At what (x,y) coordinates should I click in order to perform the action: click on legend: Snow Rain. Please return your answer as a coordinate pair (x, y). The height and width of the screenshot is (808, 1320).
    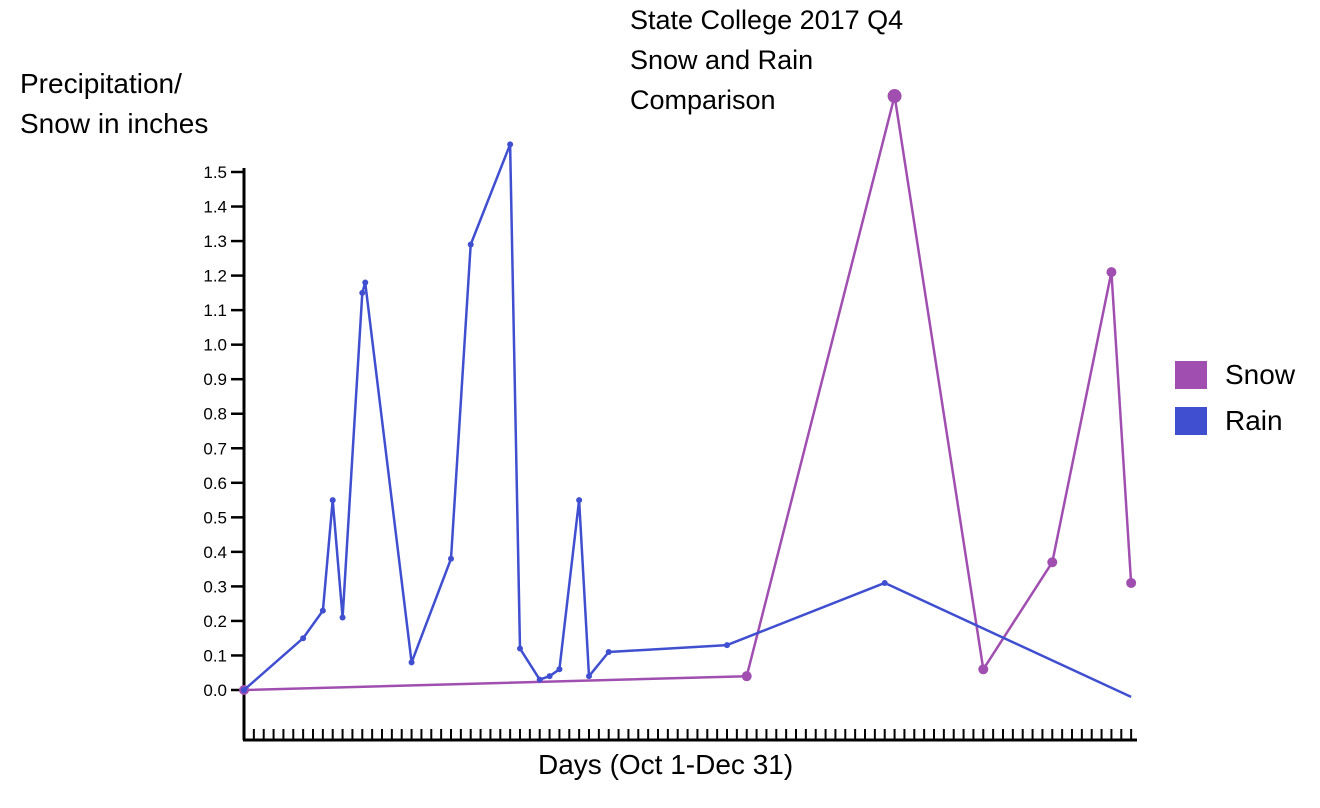
    Looking at the image, I should click on (1235, 398).